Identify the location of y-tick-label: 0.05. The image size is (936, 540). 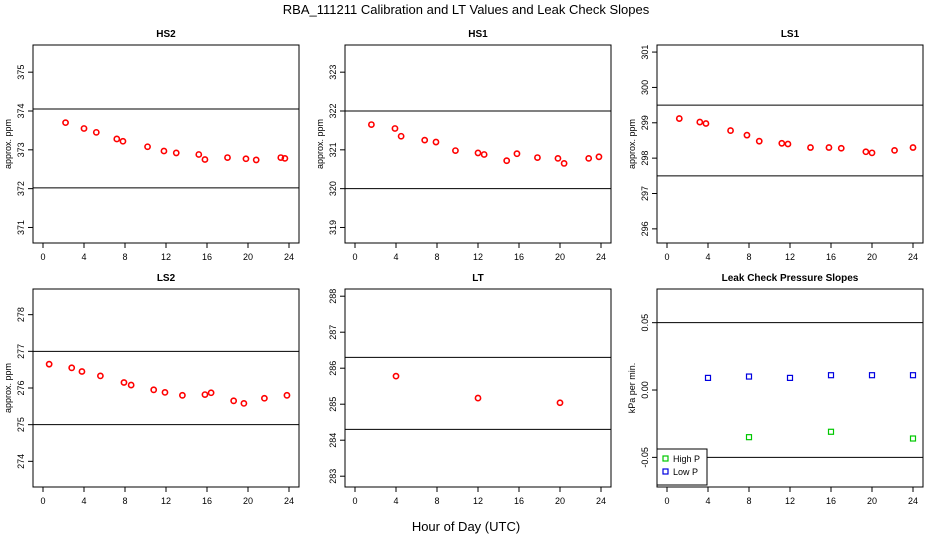
(645, 323).